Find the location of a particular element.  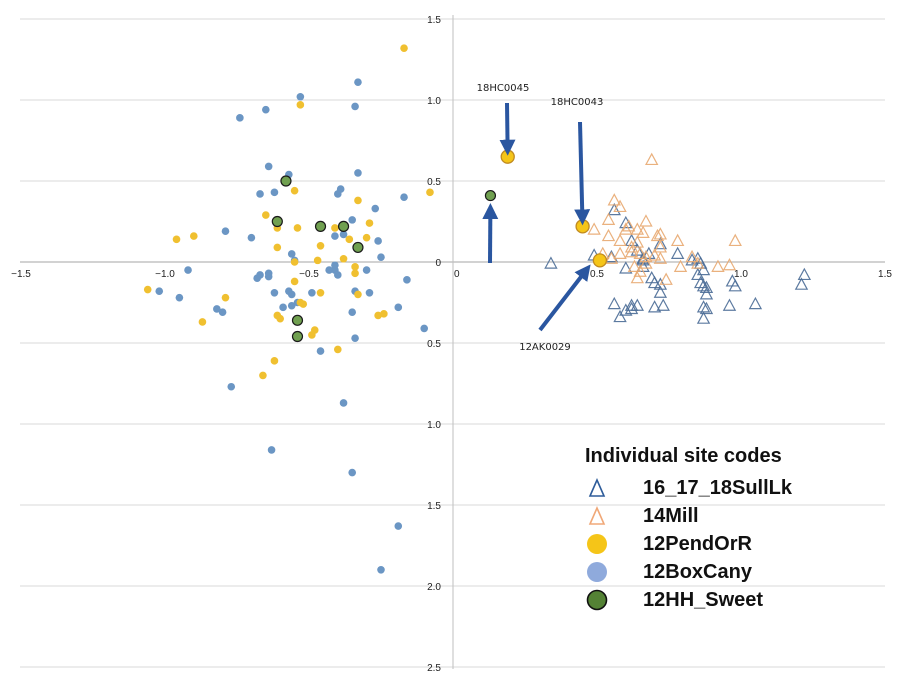

legend-entry: 16_17_18SullLk is located at coordinates (688, 488).